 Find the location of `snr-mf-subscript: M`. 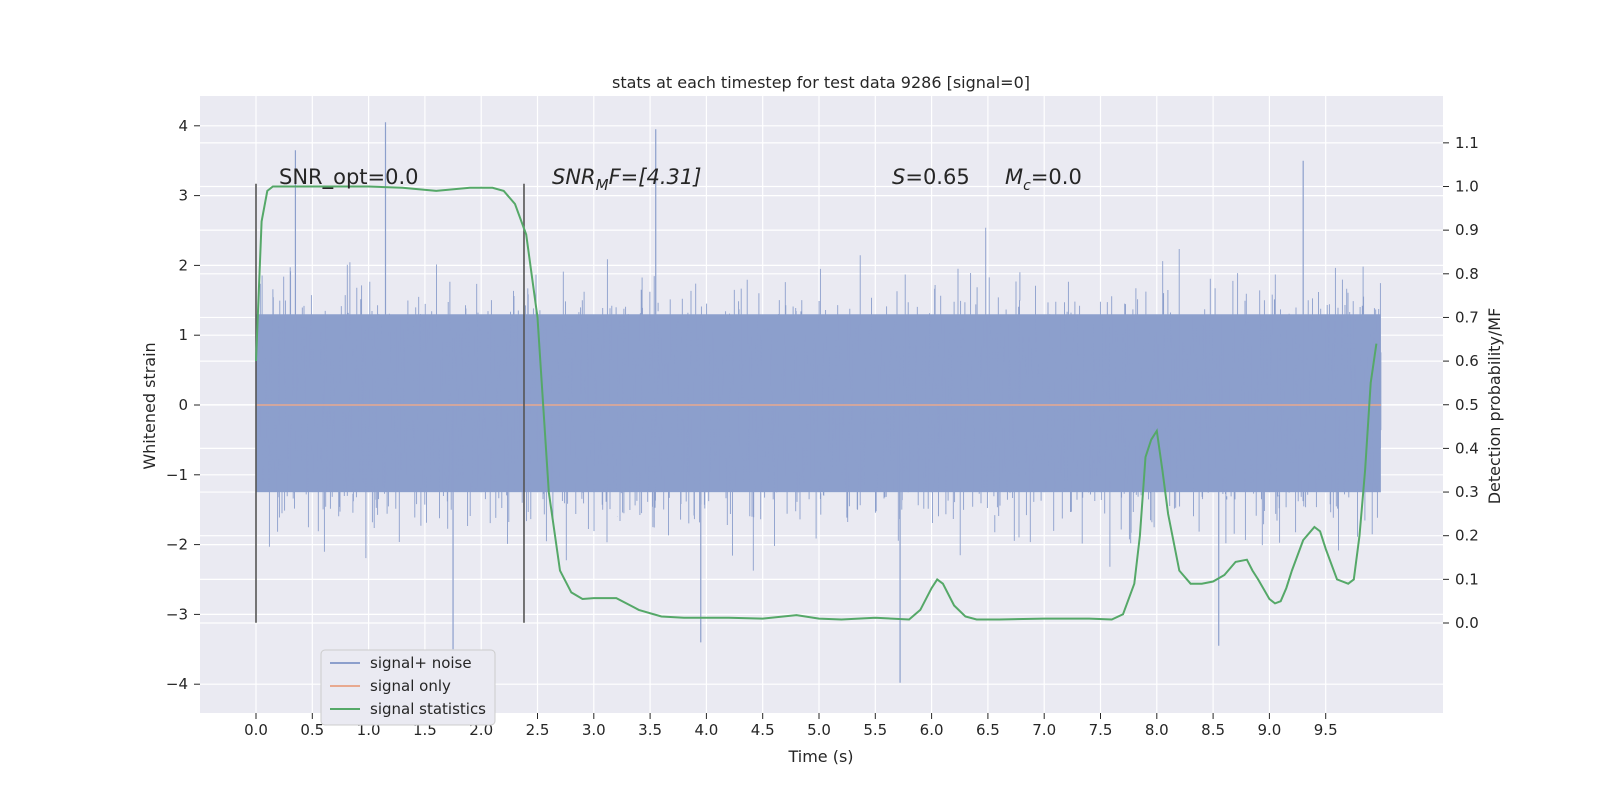

snr-mf-subscript: M is located at coordinates (602, 185).